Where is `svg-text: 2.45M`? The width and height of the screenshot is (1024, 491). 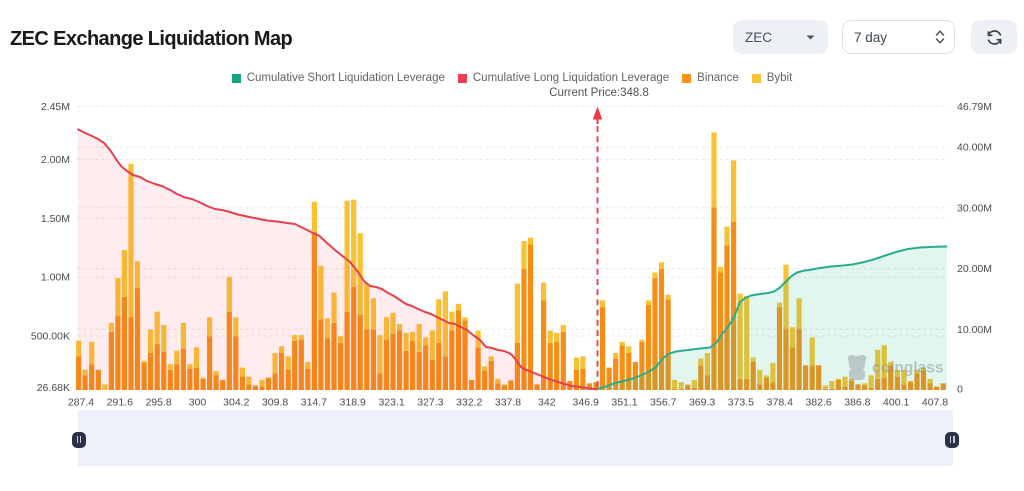
svg-text: 2.45M is located at coordinates (55, 107).